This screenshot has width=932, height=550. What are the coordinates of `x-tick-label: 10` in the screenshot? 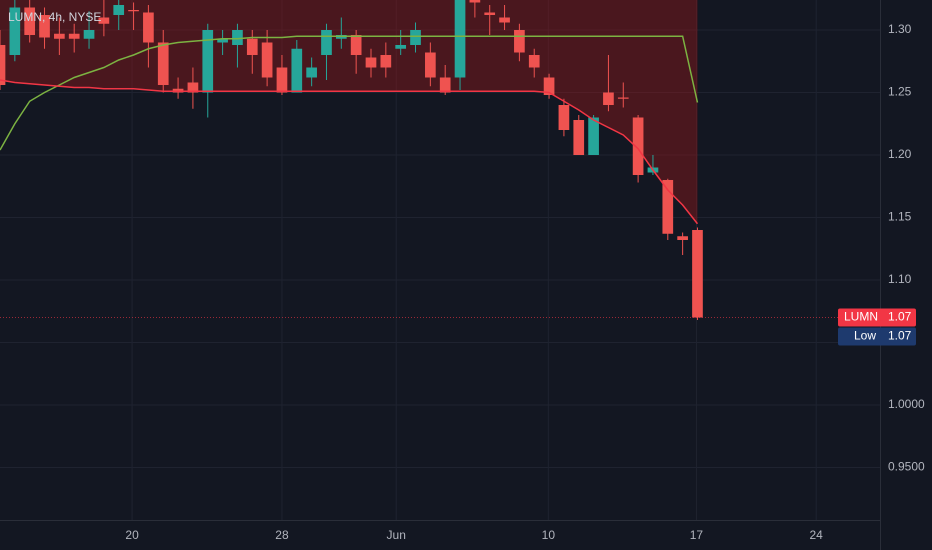 It's located at (549, 535).